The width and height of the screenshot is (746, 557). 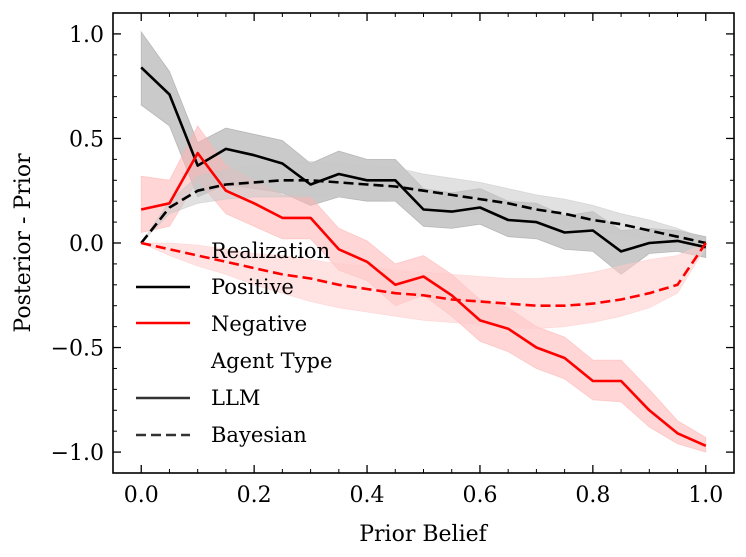 I want to click on y-tick-label: 1.0, so click(x=86, y=35).